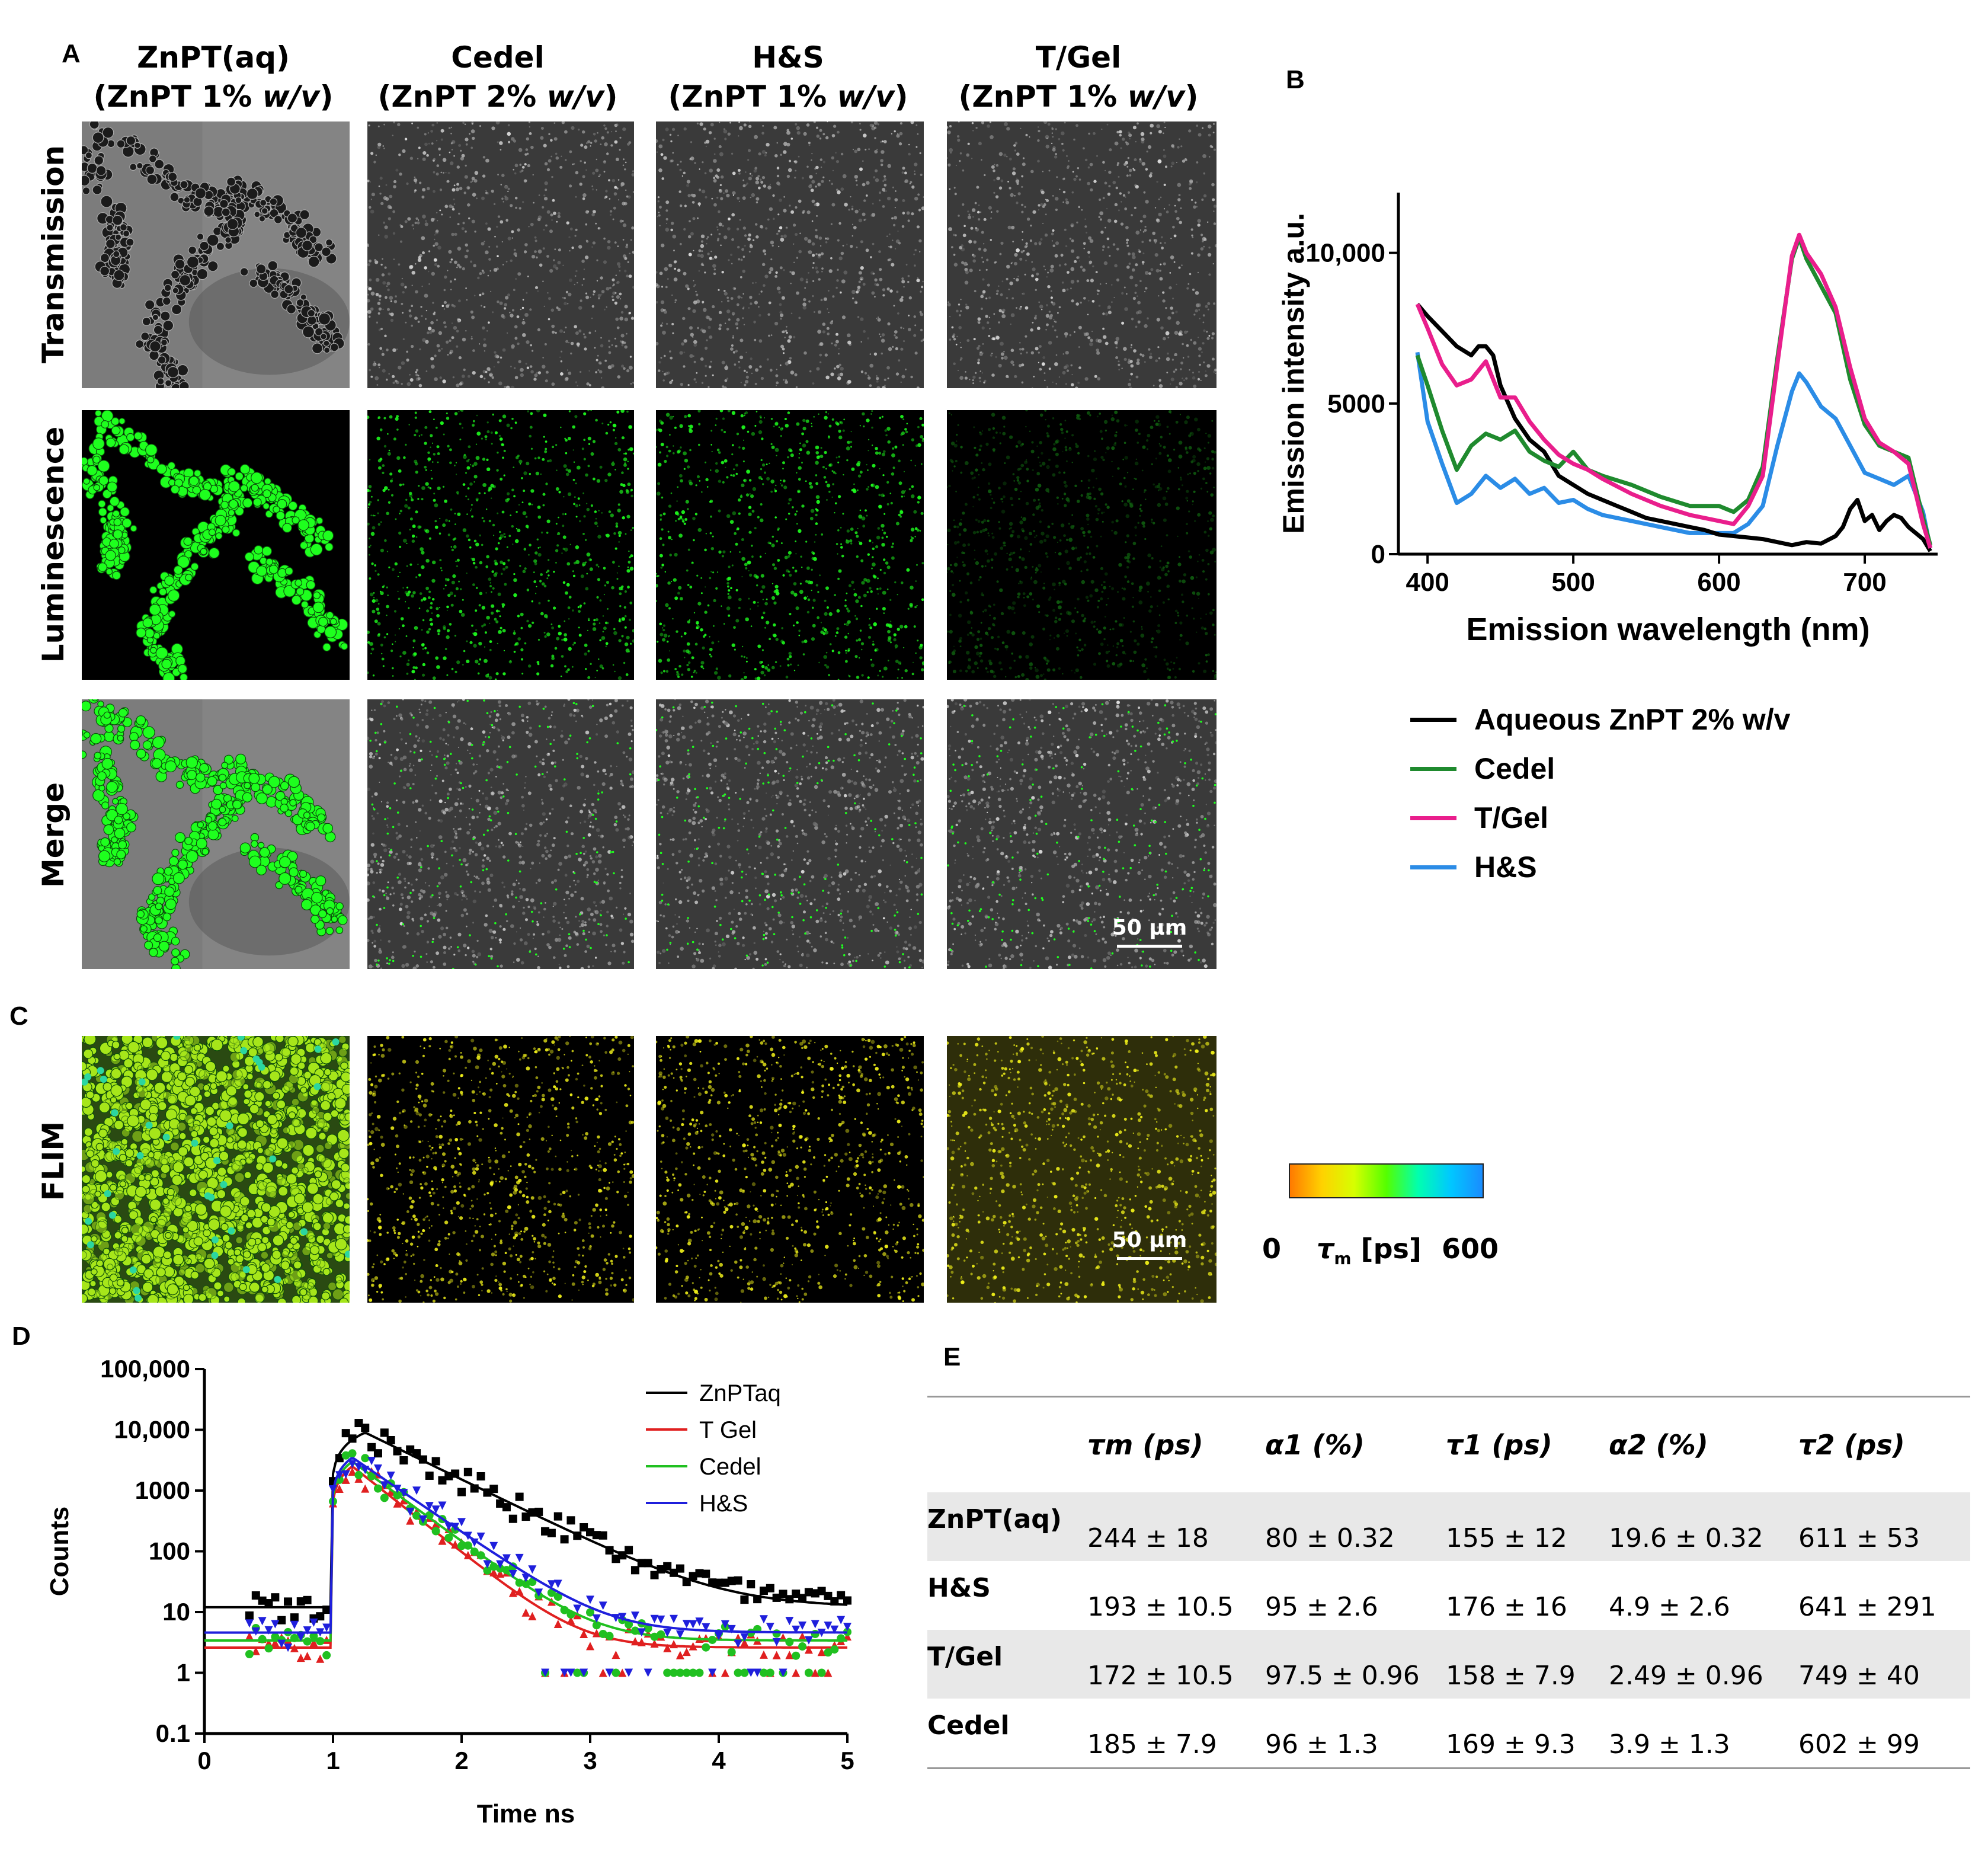 This screenshot has height=1858, width=1988. What do you see at coordinates (788, 77) in the screenshot?
I see `column-header-hs: H&S (ZnPT 1% w/v)` at bounding box center [788, 77].